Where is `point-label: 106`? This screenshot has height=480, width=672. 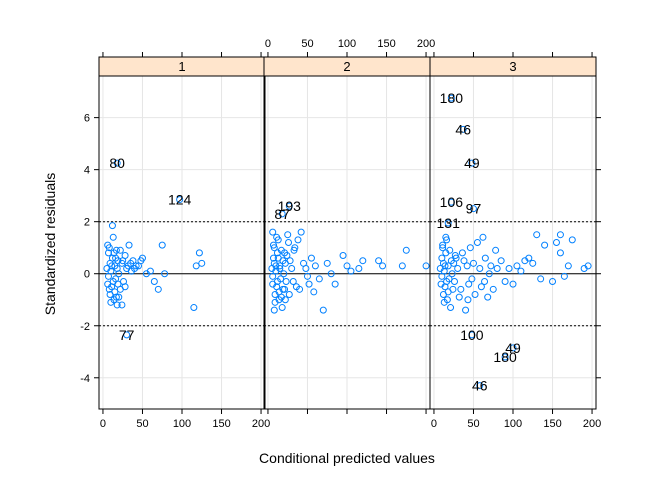 point-label: 106 is located at coordinates (452, 202).